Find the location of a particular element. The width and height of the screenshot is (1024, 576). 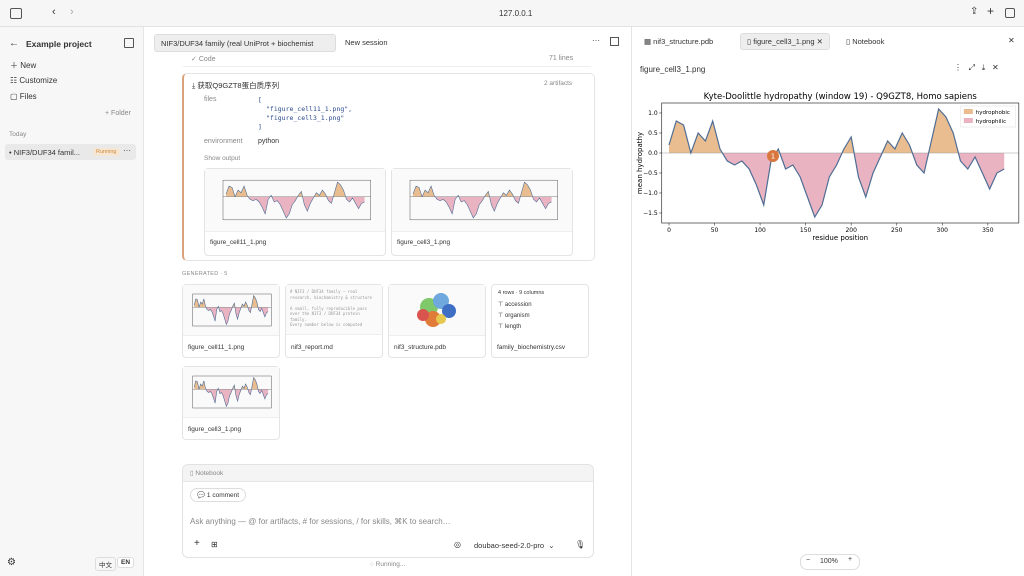

menu-files: ▢ Files is located at coordinates (23, 96).